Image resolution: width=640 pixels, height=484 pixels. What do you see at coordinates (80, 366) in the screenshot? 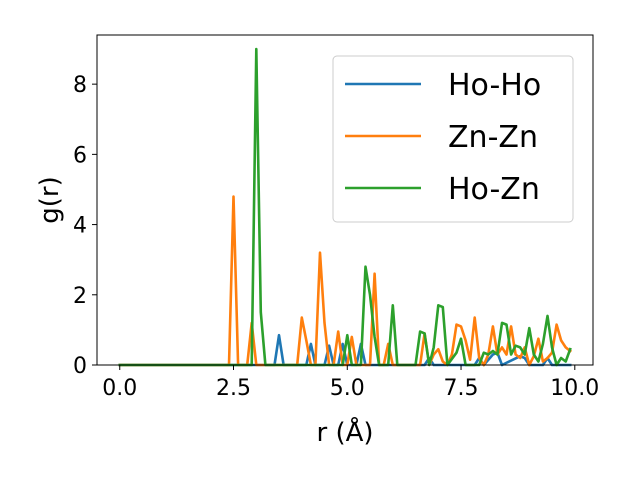
I see `y-tick-label: 0` at bounding box center [80, 366].